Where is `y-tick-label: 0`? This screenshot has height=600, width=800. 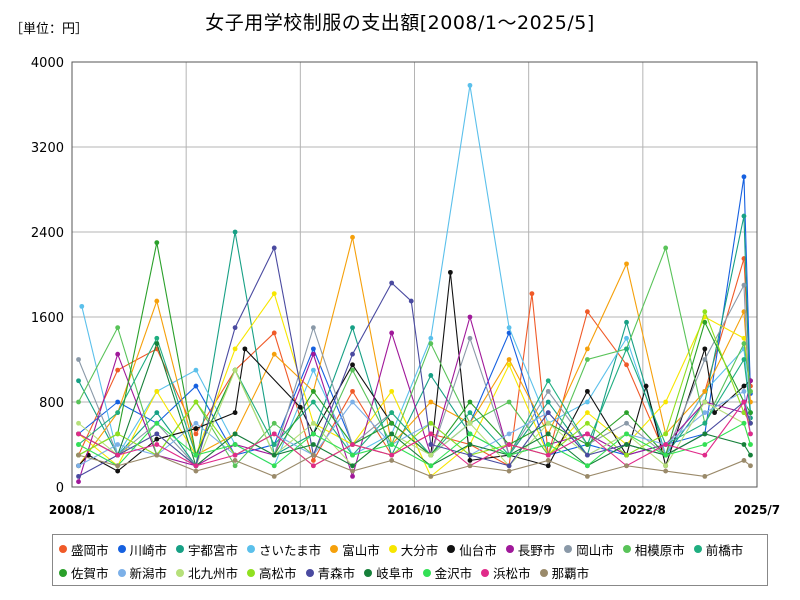
y-tick-label: 0 is located at coordinates (60, 488).